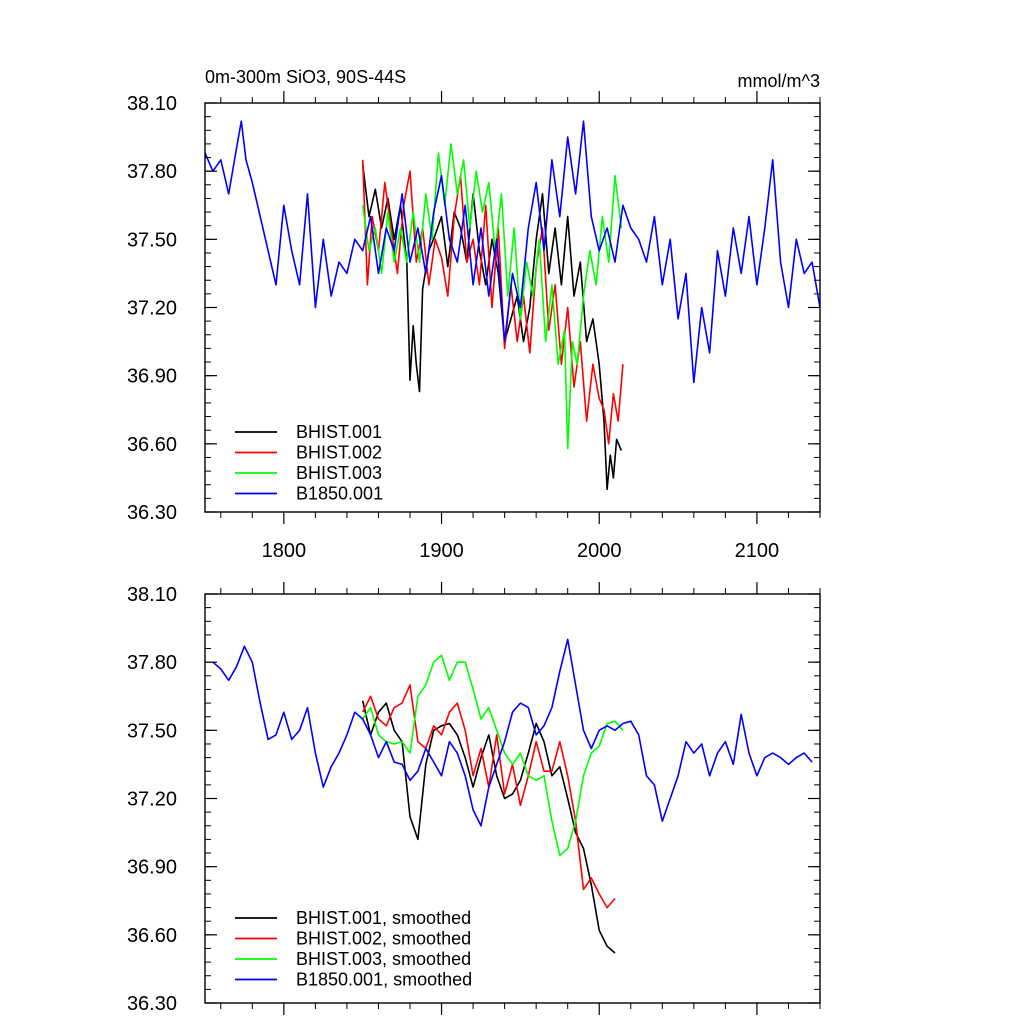  Describe the element at coordinates (757, 551) in the screenshot. I see `x-tick-label: 2100` at that location.